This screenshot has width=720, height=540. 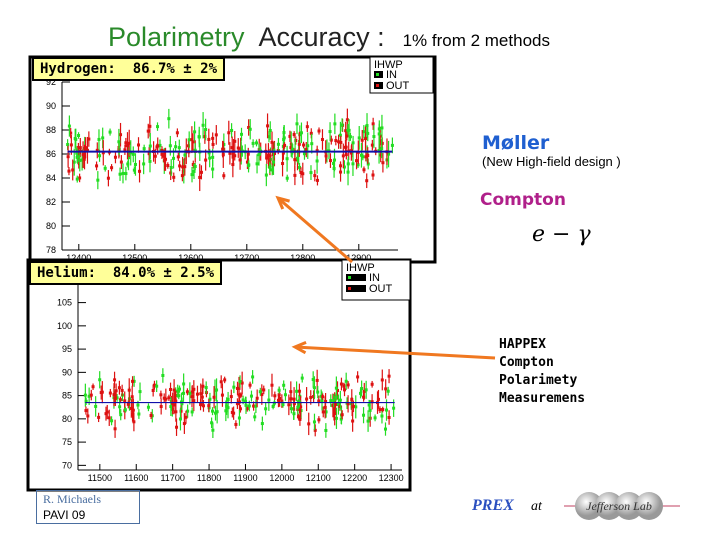 What do you see at coordinates (391, 478) in the screenshot?
I see `x-tick-label: 12300` at bounding box center [391, 478].